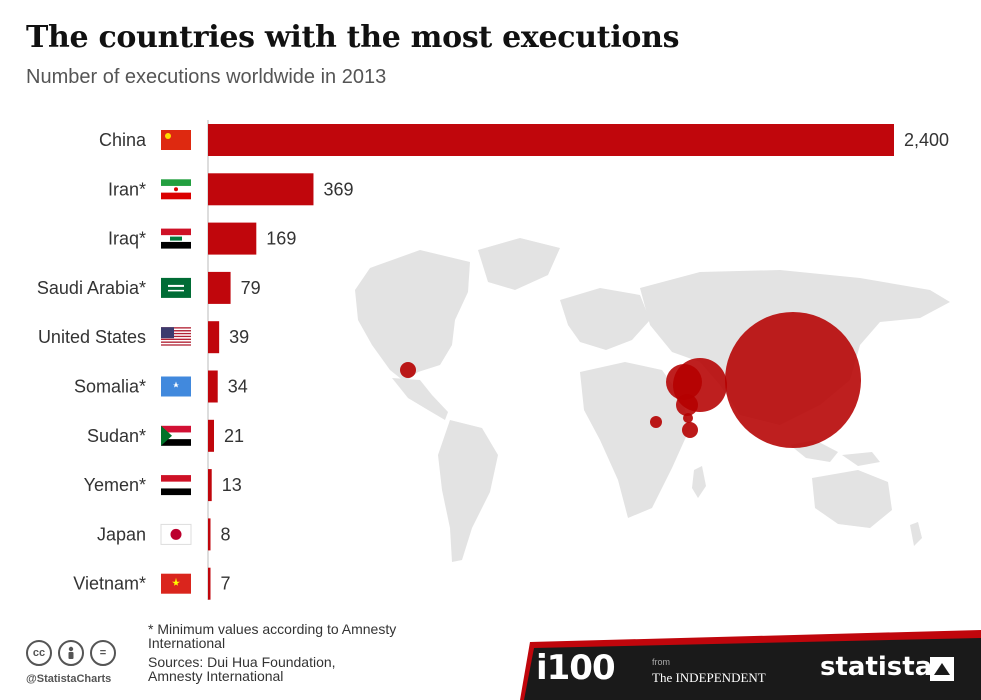 The width and height of the screenshot is (981, 700). What do you see at coordinates (684, 382) in the screenshot?
I see `iraq-bubble` at bounding box center [684, 382].